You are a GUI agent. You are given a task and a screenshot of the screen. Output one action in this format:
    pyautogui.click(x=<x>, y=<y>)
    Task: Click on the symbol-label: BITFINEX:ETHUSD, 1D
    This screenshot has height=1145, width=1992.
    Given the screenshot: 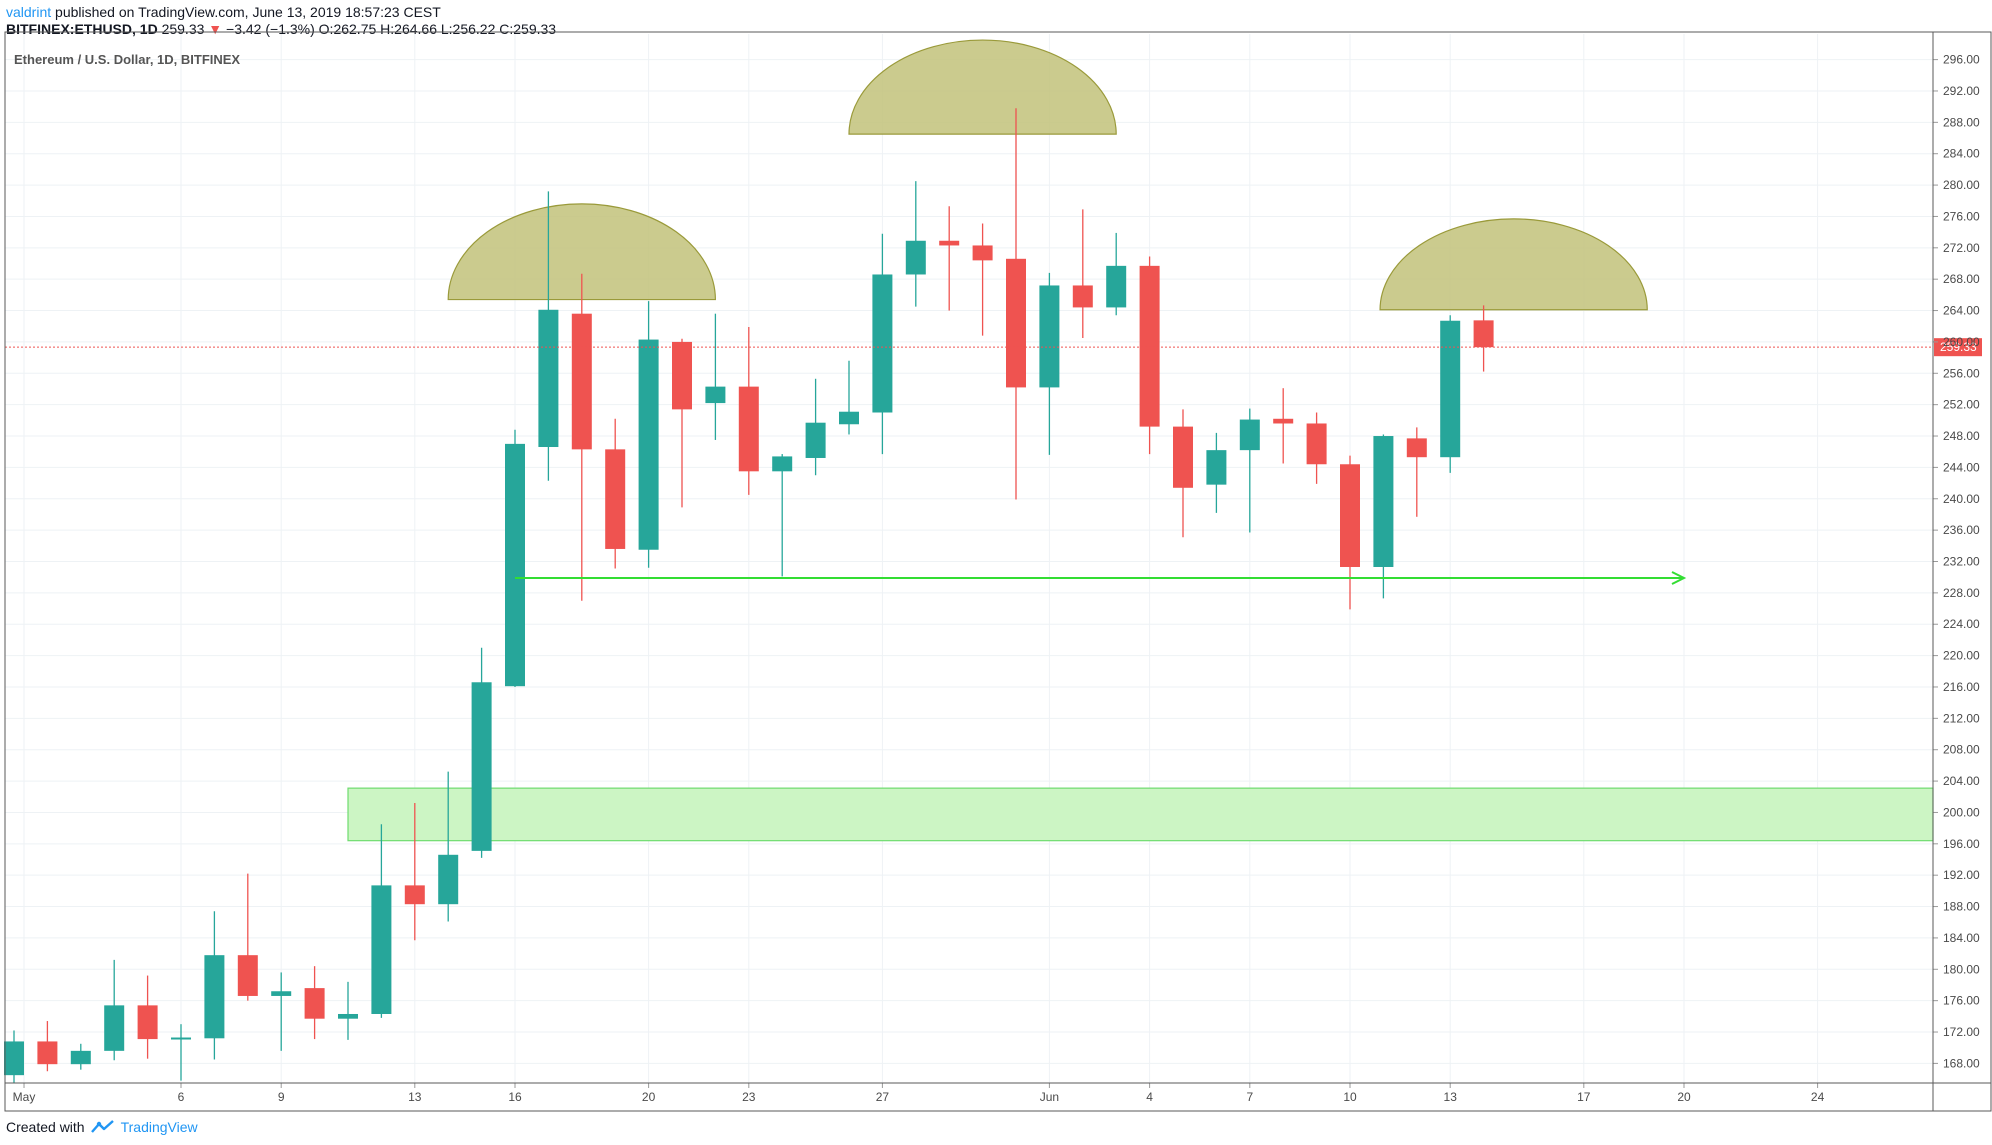 What is the action you would take?
    pyautogui.click(x=82, y=29)
    